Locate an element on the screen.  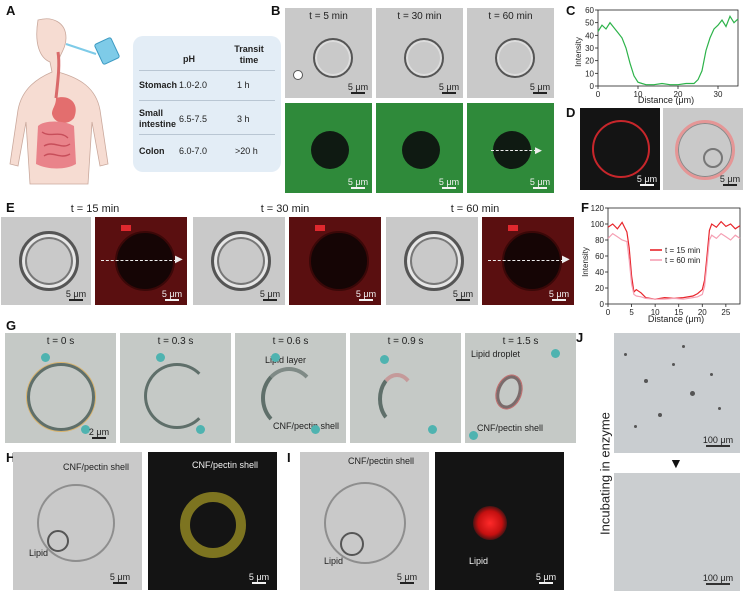
panel-label-g: G is located at coordinates (11, 325).